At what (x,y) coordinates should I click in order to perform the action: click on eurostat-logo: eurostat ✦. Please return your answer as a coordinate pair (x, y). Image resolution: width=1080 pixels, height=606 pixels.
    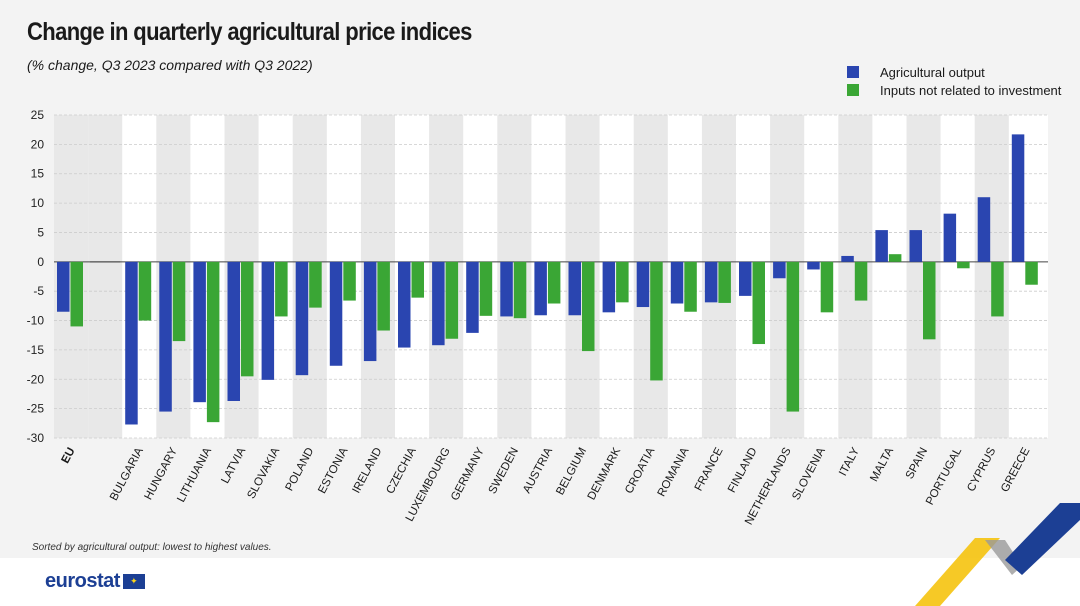
    Looking at the image, I should click on (95, 581).